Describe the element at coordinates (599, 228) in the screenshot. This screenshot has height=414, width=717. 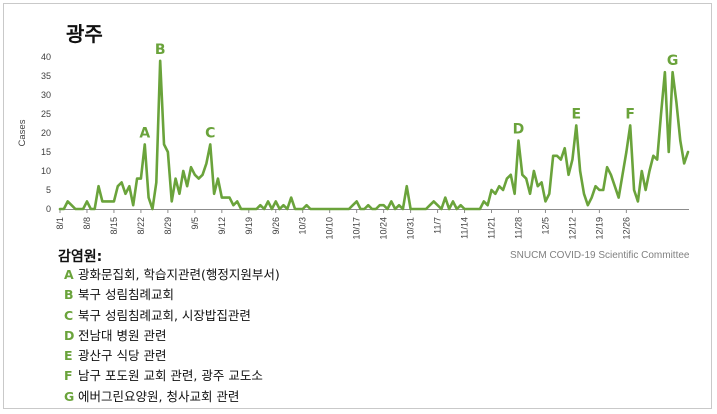
I see `x-tick-label: 12/19` at that location.